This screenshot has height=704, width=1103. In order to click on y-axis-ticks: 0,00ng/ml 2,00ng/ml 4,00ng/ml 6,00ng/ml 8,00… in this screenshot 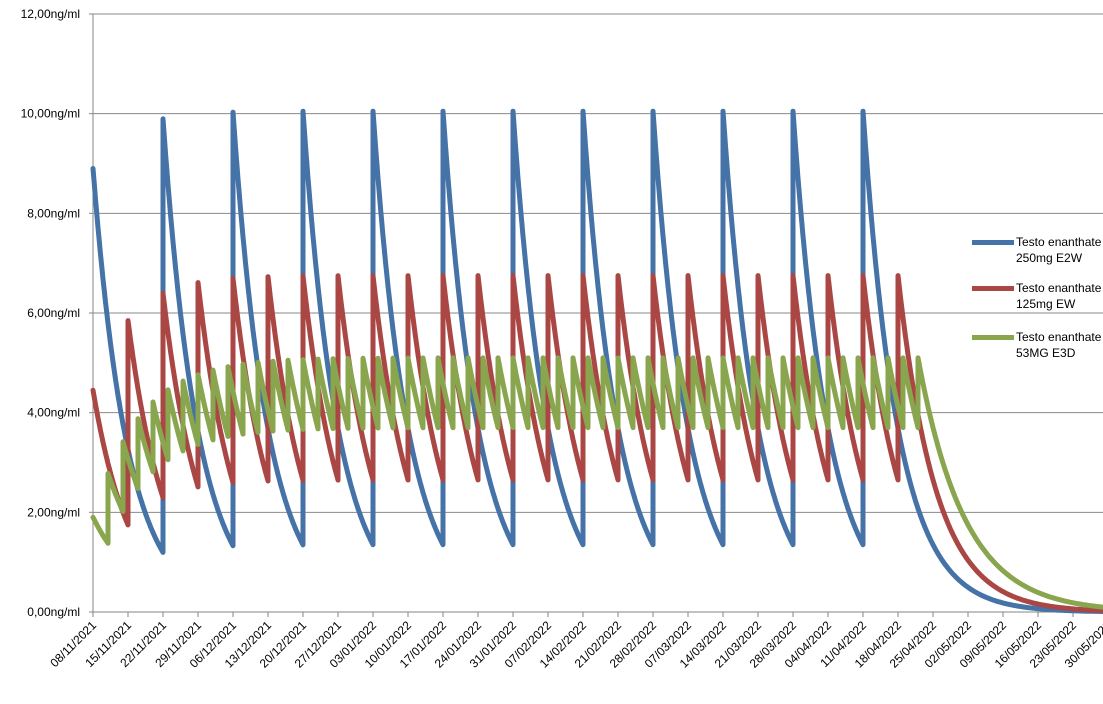, I will do `click(50, 313)`.